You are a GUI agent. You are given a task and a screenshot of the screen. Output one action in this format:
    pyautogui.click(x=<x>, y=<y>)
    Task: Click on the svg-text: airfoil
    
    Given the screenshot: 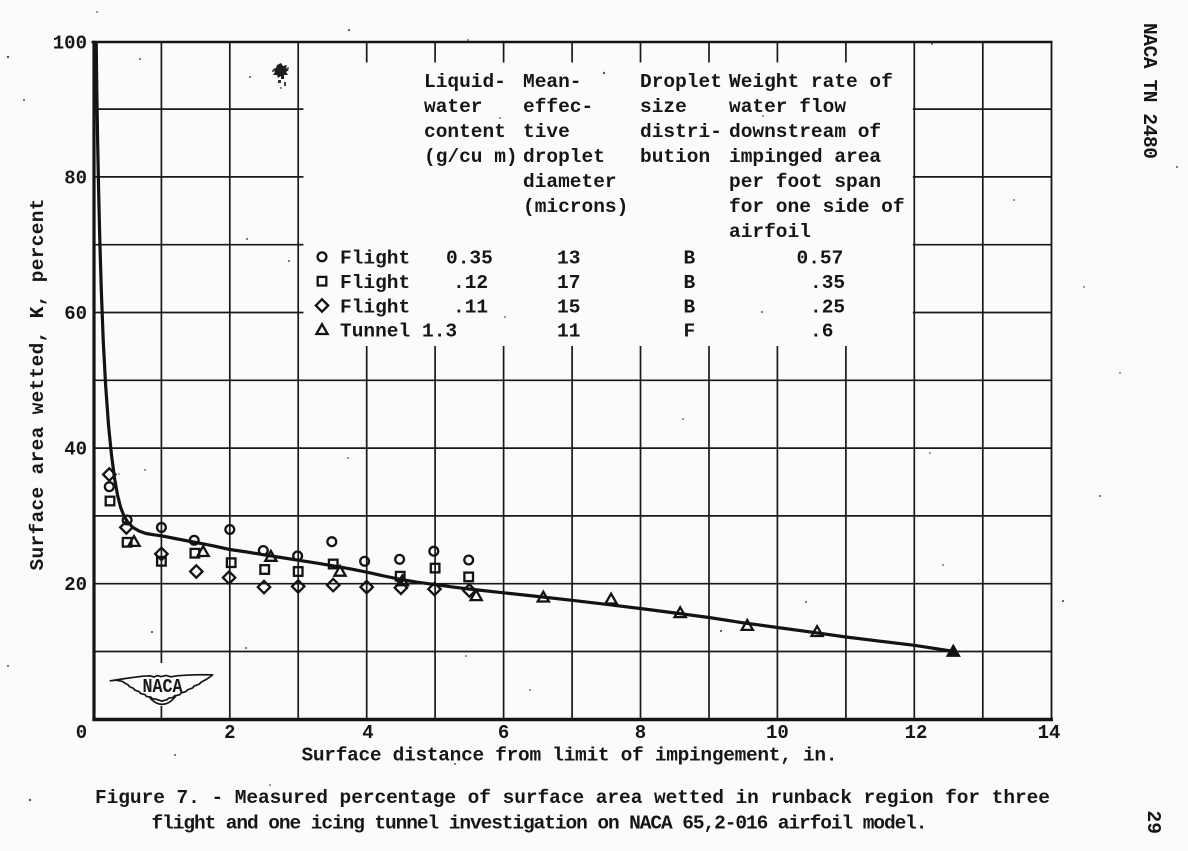 What is the action you would take?
    pyautogui.click(x=770, y=232)
    